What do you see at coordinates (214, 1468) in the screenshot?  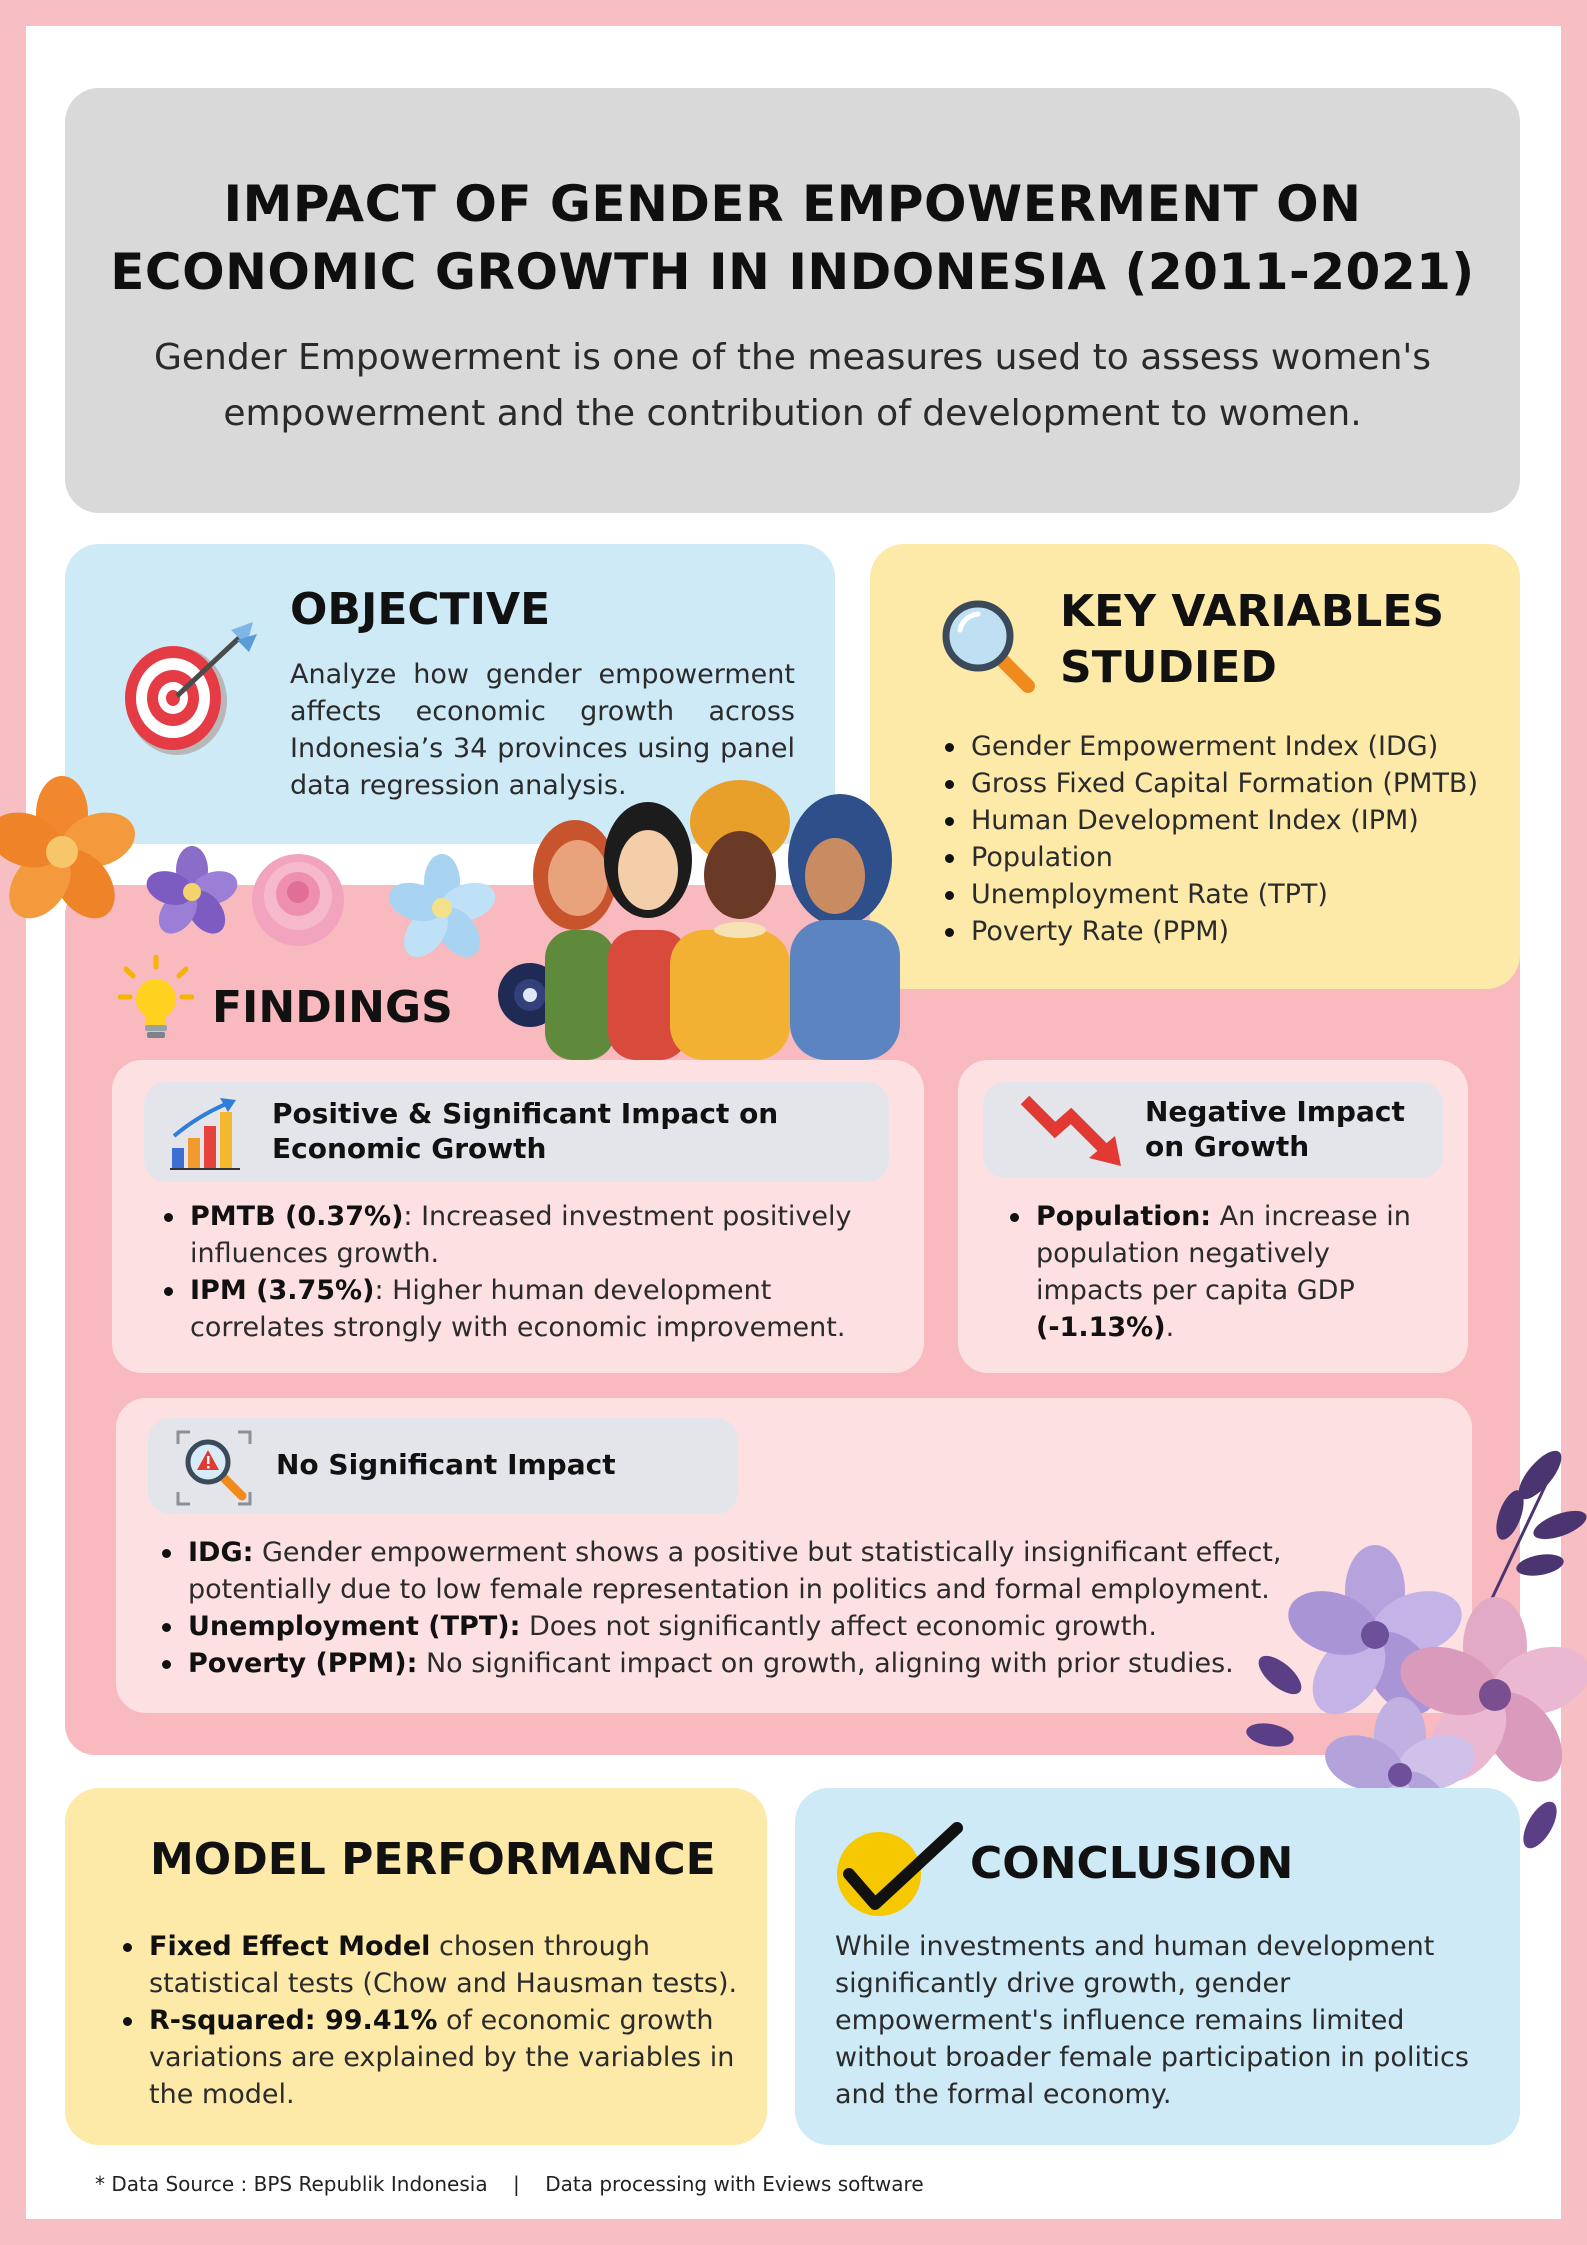 I see `warning-search-icon` at bounding box center [214, 1468].